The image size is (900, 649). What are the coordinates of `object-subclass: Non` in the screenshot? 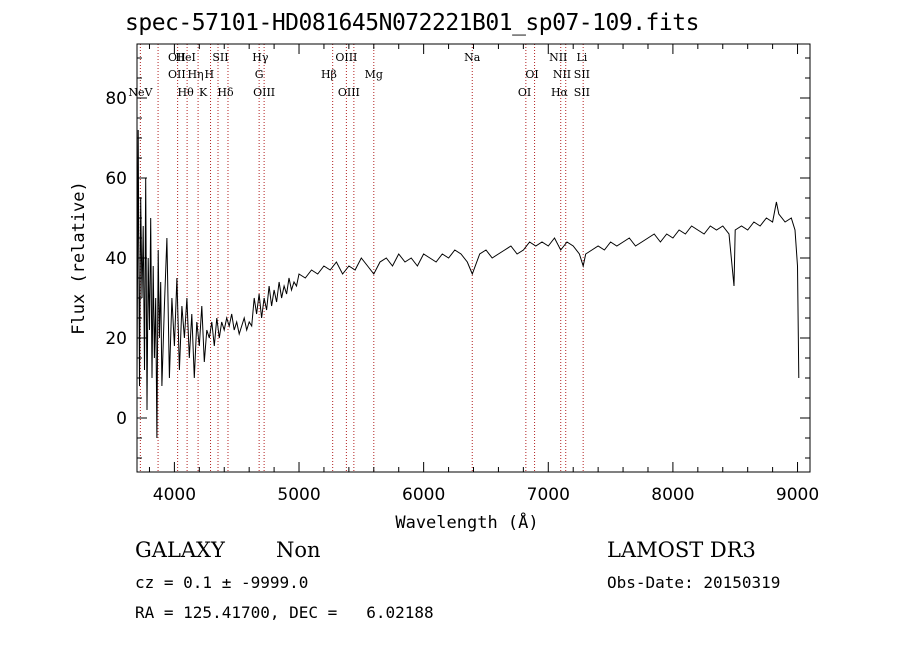 It's located at (298, 550).